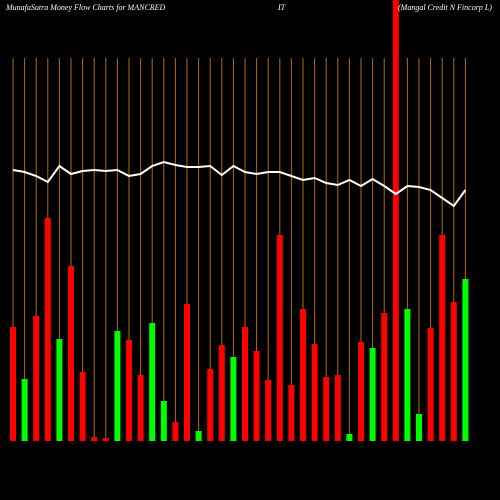  Describe the element at coordinates (239, 184) in the screenshot. I see `line-series` at that location.